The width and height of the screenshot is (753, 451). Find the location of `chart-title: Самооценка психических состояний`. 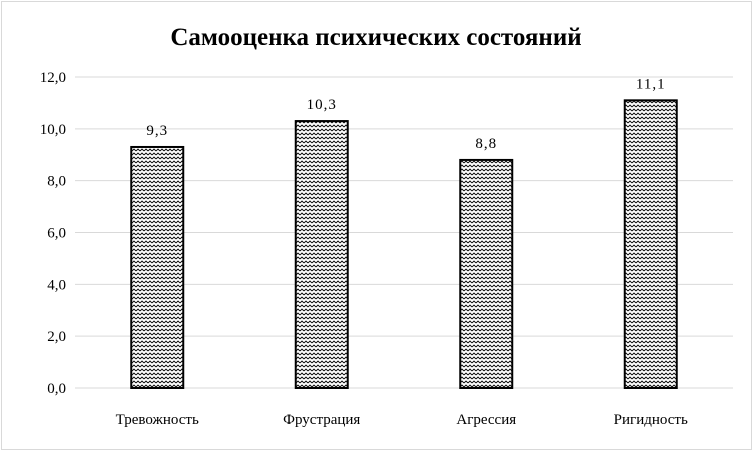

chart-title: Самооценка психических состояний is located at coordinates (375, 37).